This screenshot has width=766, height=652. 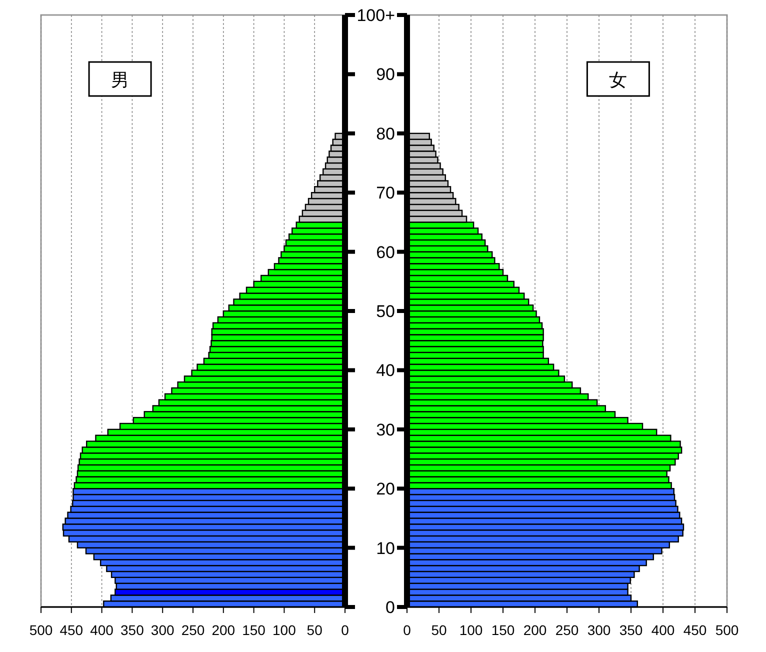 What do you see at coordinates (385, 430) in the screenshot?
I see `y-tick-label: 30` at bounding box center [385, 430].